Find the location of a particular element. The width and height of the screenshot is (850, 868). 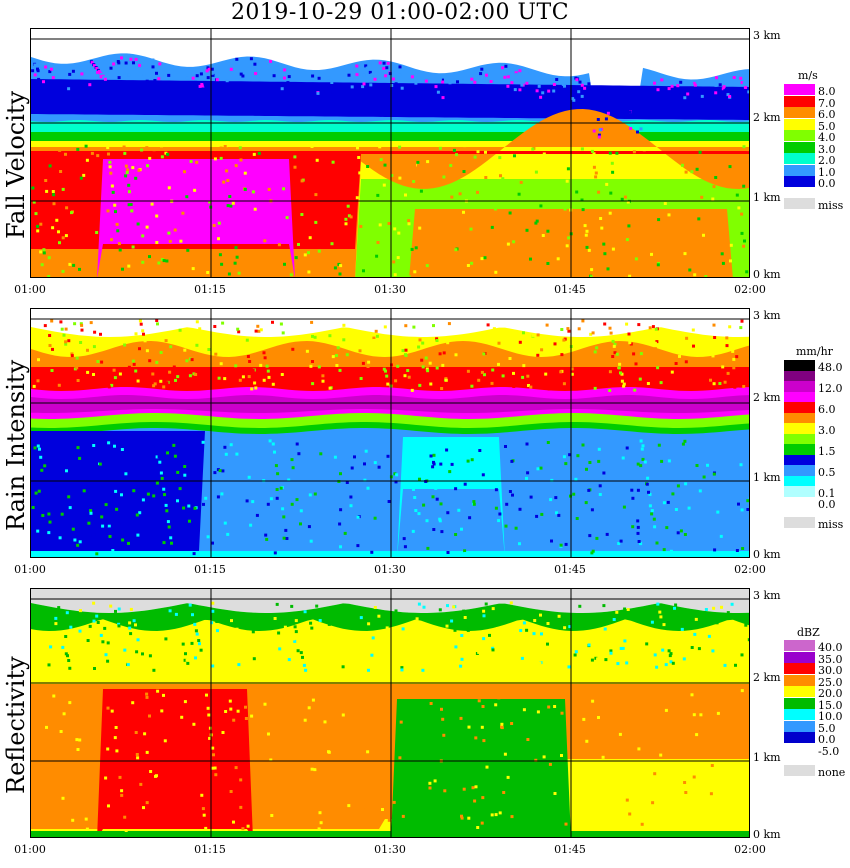

legend-label: 7.0 is located at coordinates (827, 103).